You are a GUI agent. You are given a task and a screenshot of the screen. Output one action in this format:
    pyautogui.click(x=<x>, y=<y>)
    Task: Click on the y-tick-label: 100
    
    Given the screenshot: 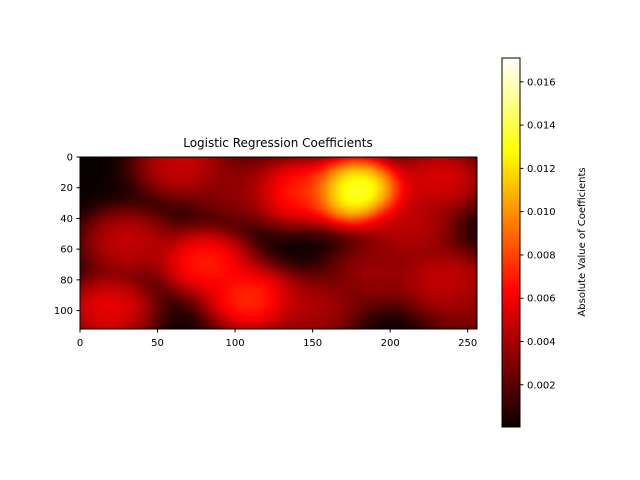 What is the action you would take?
    pyautogui.click(x=63, y=311)
    